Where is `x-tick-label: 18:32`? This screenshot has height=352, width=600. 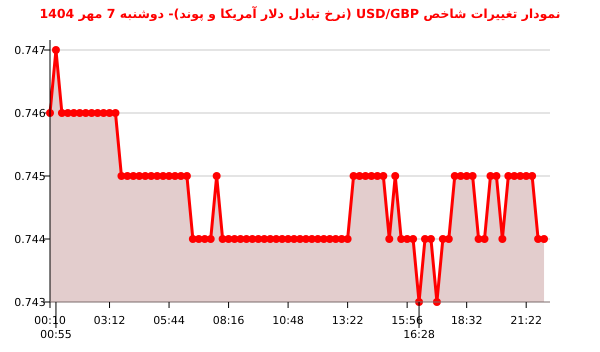
x-tick-label: 18:32 is located at coordinates (466, 320).